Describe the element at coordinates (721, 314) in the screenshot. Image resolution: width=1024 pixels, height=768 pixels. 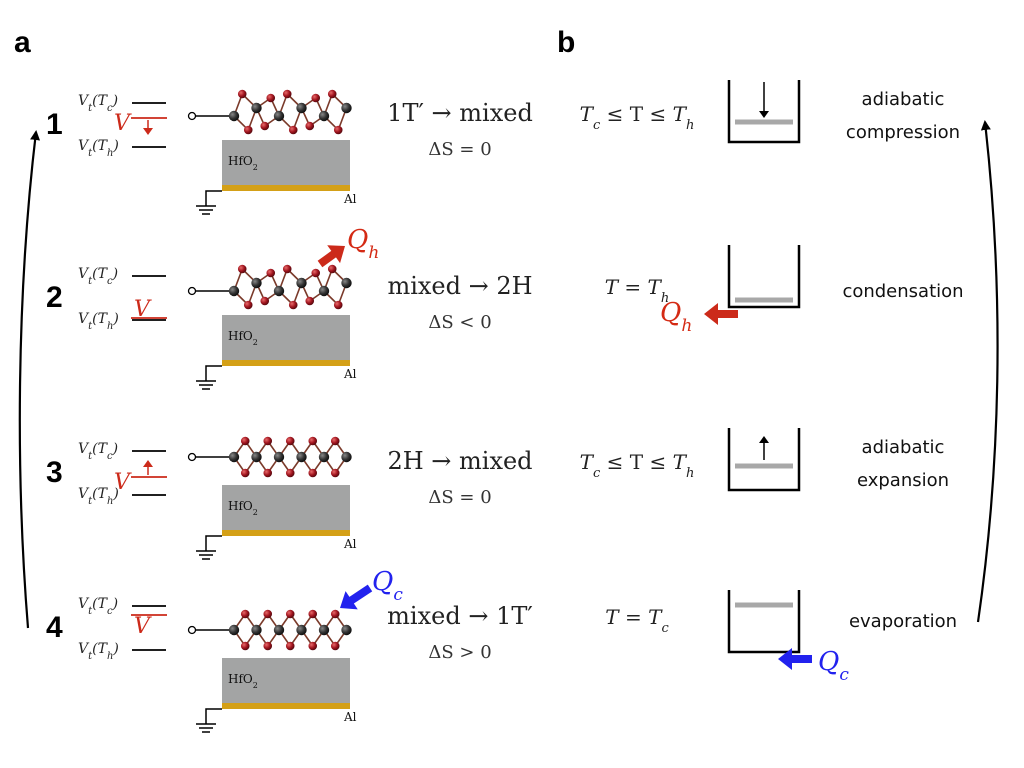
I see `heat-out-arrow-icon` at that location.